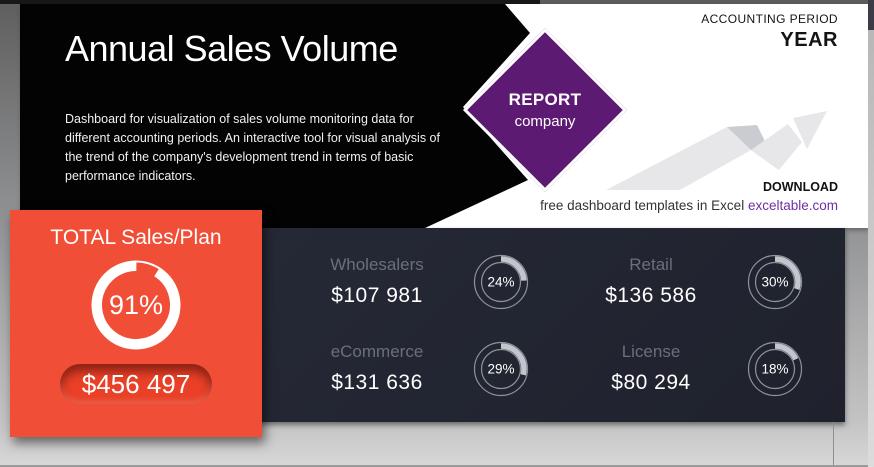  What do you see at coordinates (769, 32) in the screenshot?
I see `accounting-period: ACCOUNTING PERIOD YEAR` at bounding box center [769, 32].